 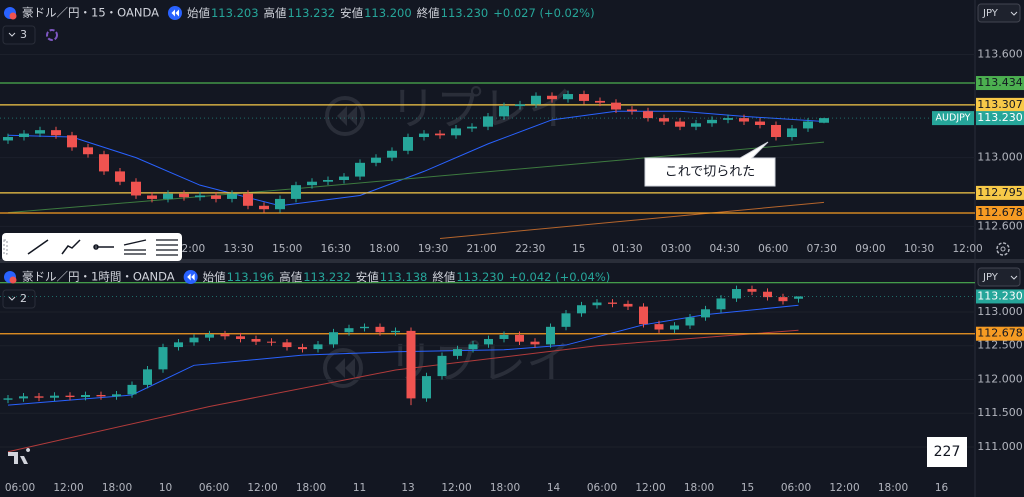 I want to click on settings-gear, so click(x=1003, y=249).